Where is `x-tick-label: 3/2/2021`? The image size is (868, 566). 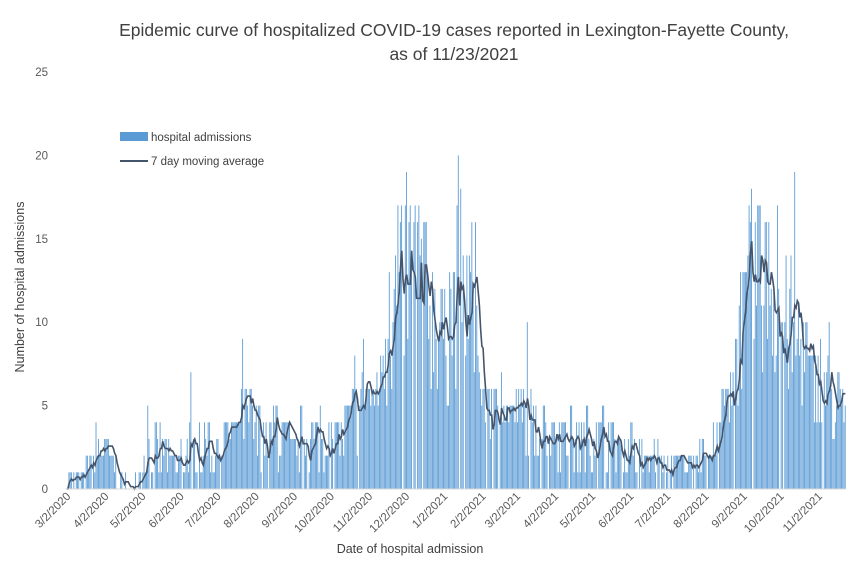 x-tick-label: 3/2/2021 is located at coordinates (503, 511).